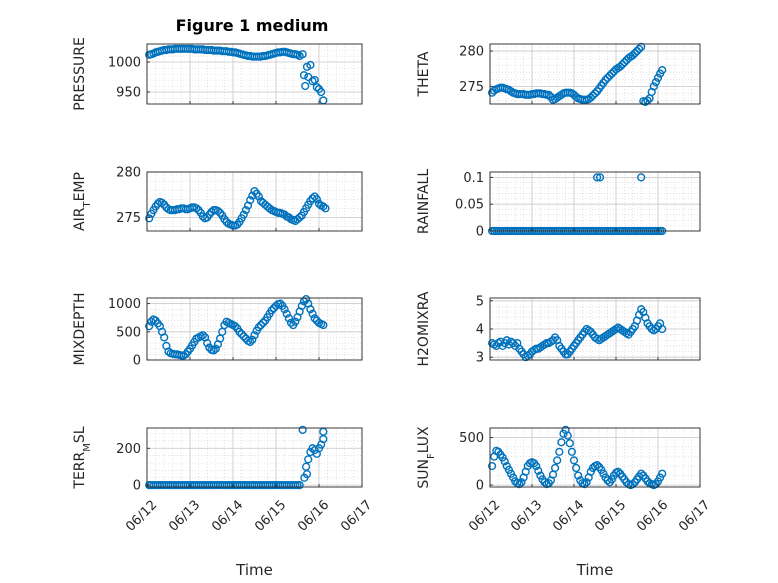  Describe the element at coordinates (82, 201) in the screenshot. I see `ylabel-2: AIRTEMP` at that location.